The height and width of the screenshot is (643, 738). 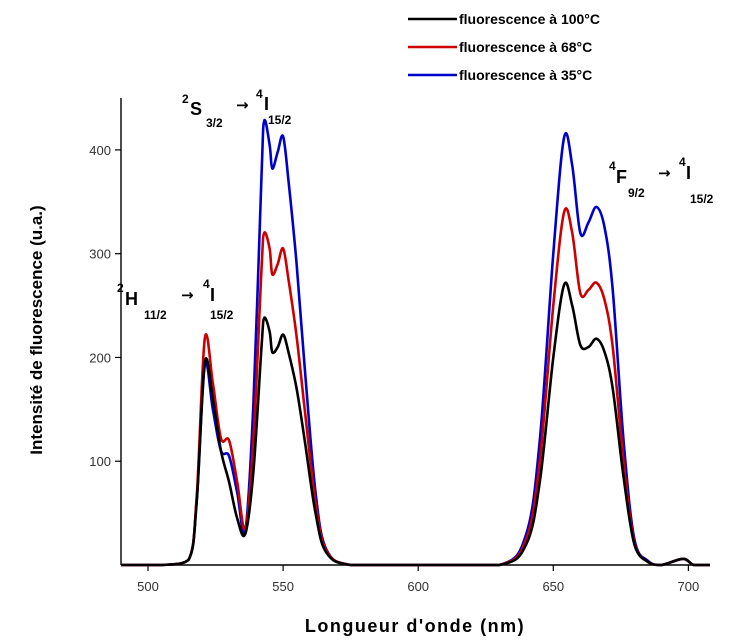 I want to click on y-tick-label-100: 100, so click(x=100, y=461).